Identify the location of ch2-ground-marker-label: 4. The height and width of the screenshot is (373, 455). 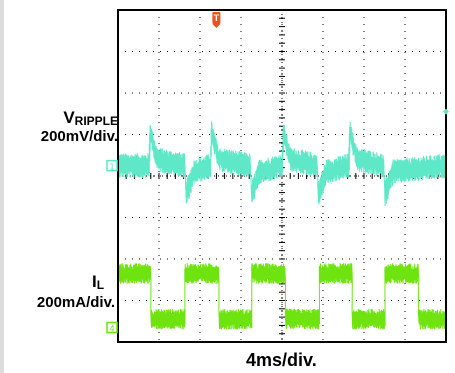
(111, 328).